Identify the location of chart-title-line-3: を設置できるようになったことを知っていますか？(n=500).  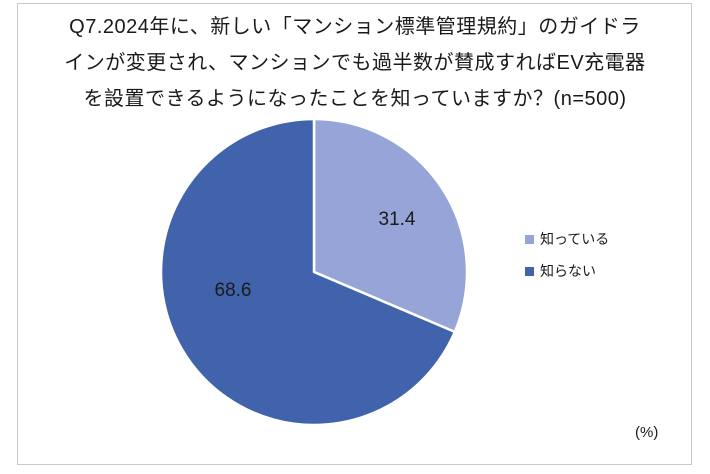
(355, 99).